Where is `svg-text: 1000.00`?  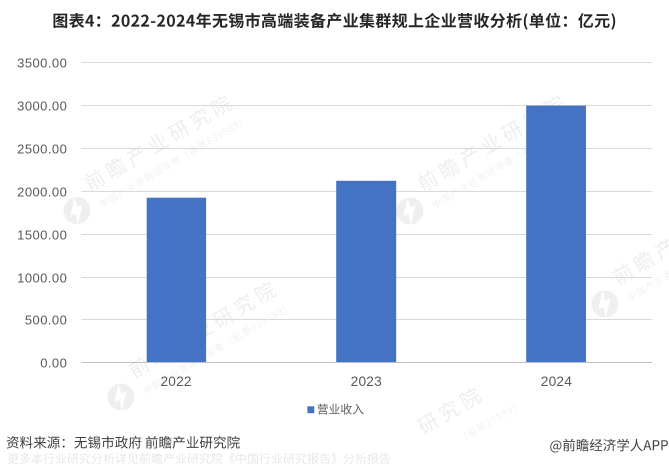
svg-text: 1000.00 is located at coordinates (42, 278).